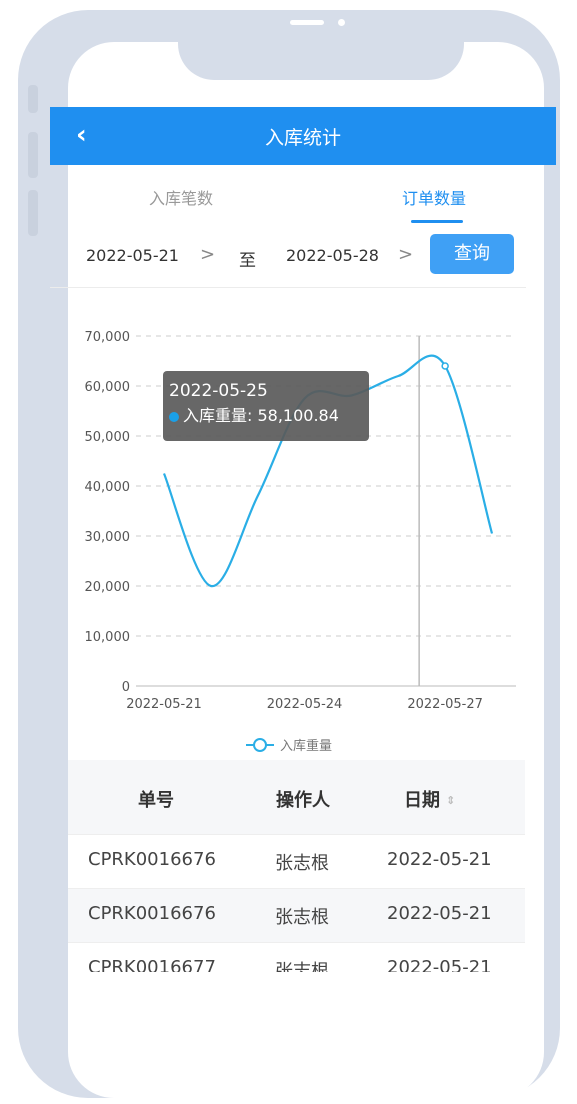 This screenshot has width=577, height=1104. I want to click on page-title: 入库统计, so click(302, 138).